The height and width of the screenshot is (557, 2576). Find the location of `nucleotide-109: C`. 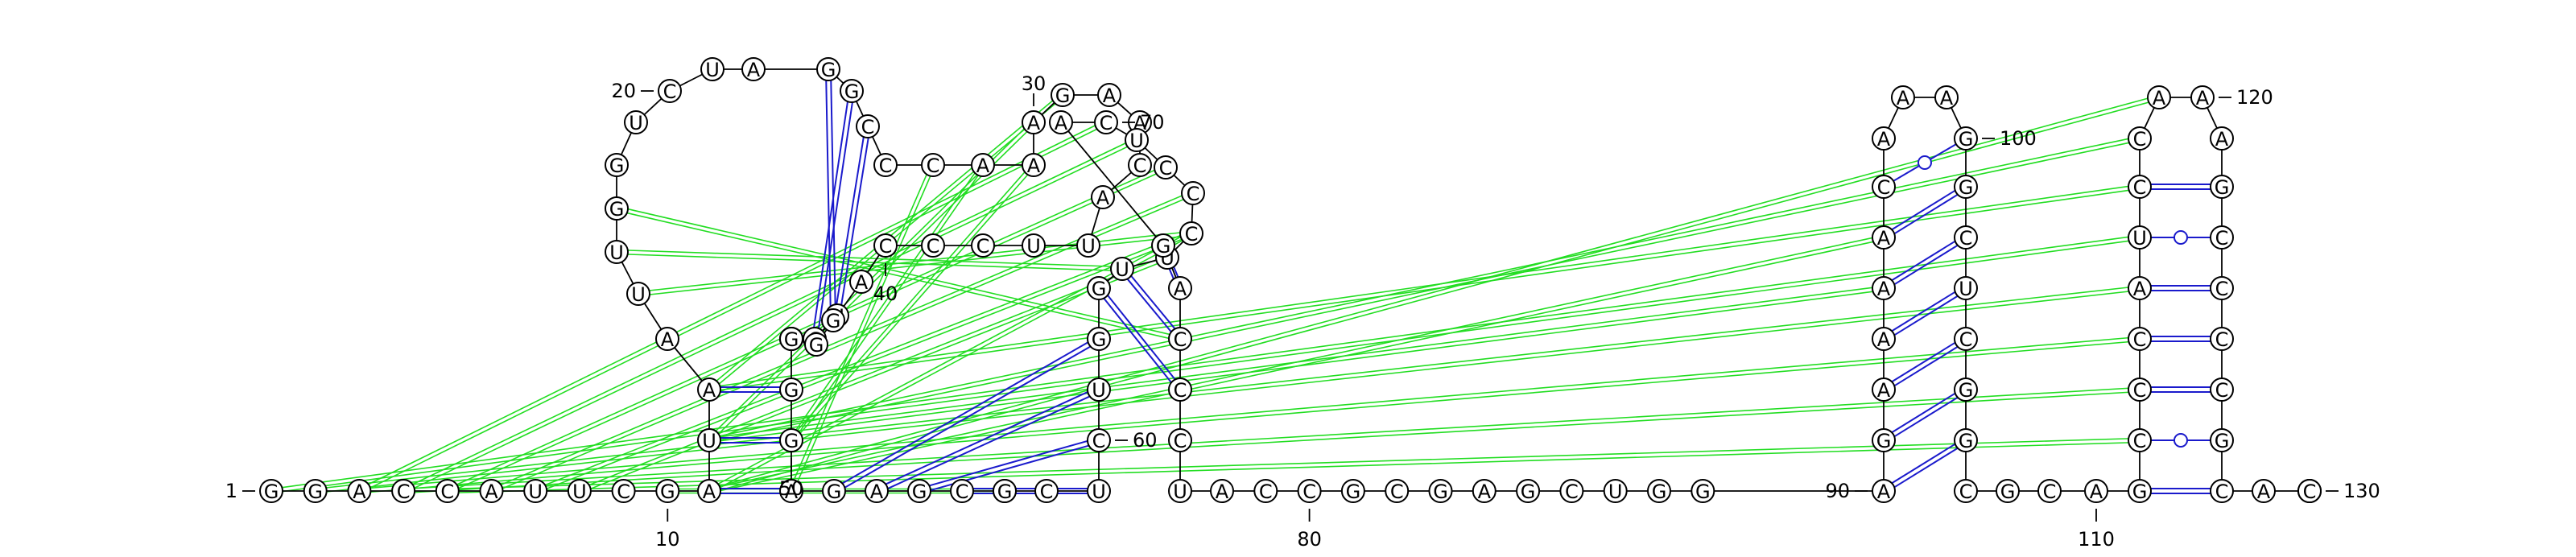

nucleotide-109: C is located at coordinates (2049, 491).